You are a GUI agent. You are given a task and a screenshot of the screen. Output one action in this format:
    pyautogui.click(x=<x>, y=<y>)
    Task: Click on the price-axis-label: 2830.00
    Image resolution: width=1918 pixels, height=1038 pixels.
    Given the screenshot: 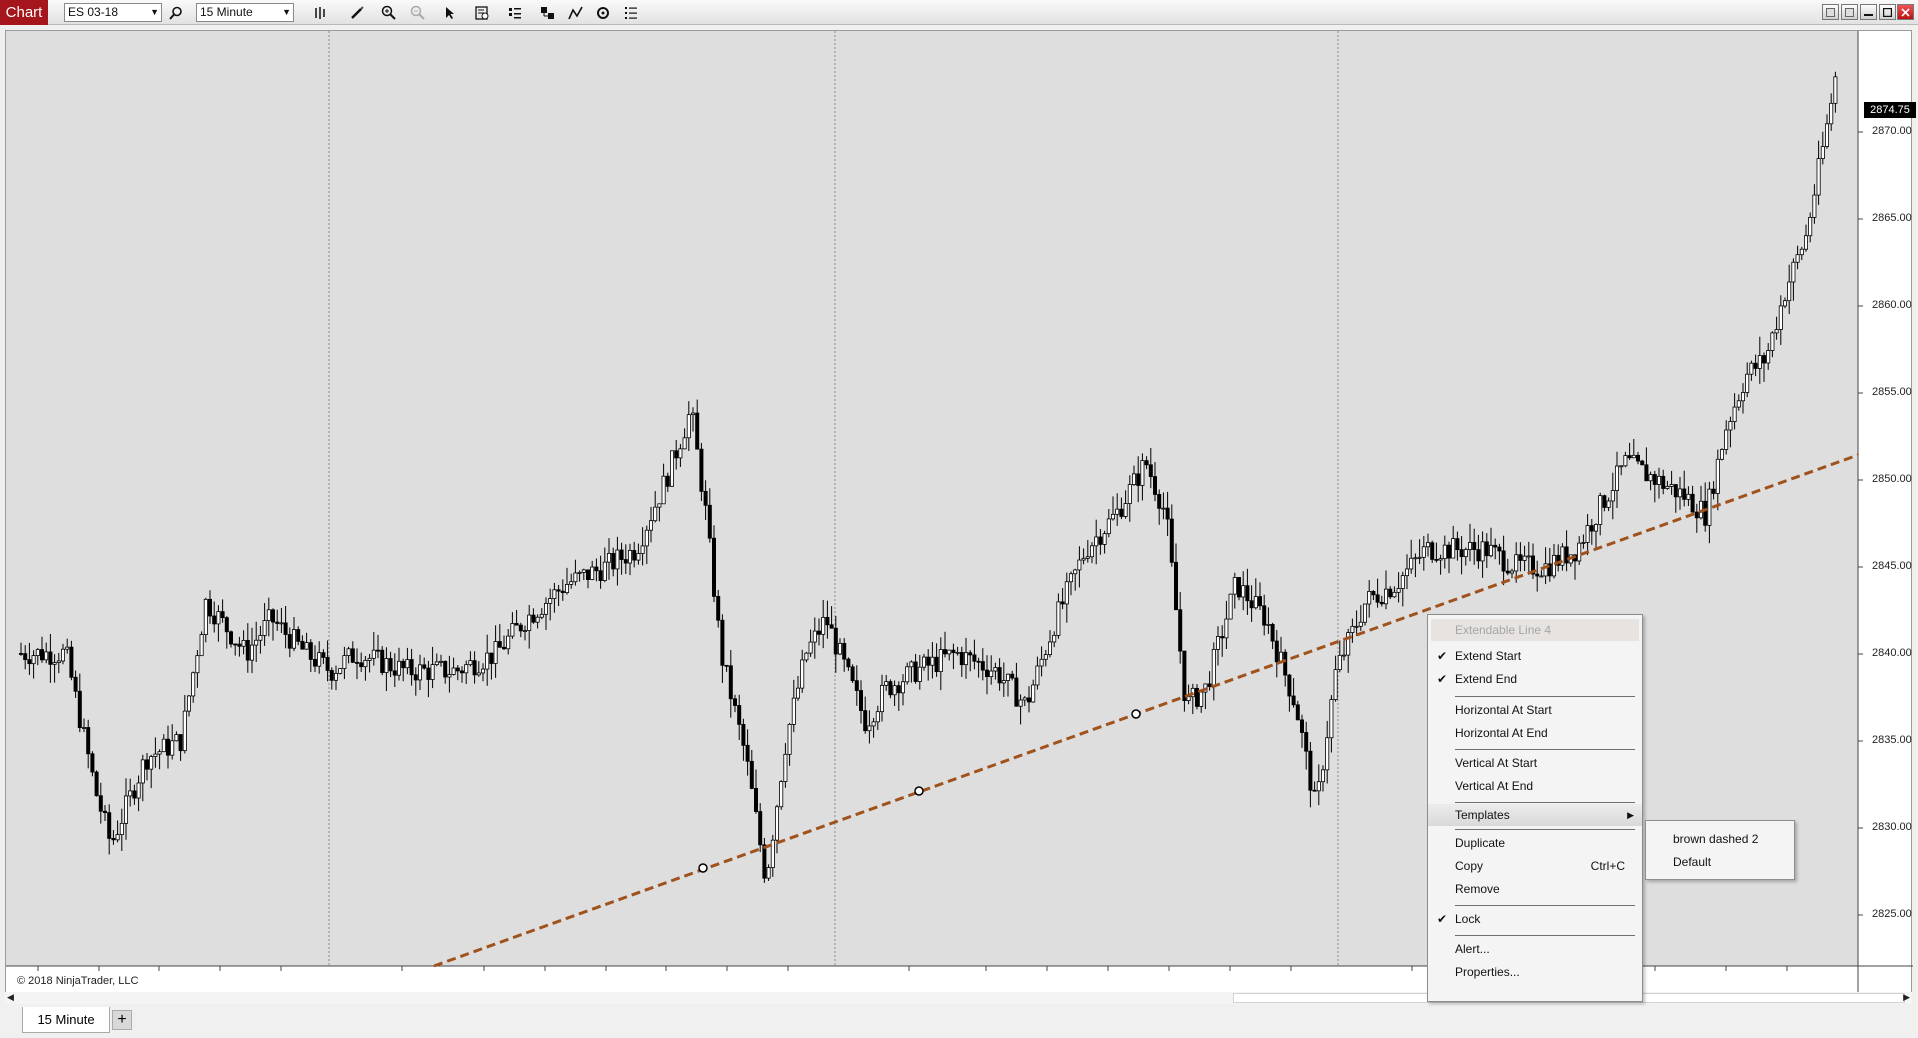 What is the action you would take?
    pyautogui.click(x=1892, y=827)
    